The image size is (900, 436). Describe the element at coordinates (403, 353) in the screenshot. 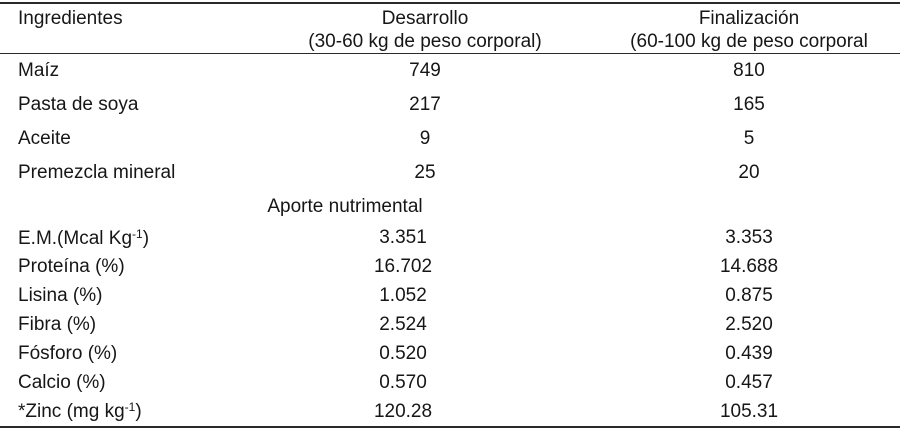

I see `desarrollo-value-cell: 0.520` at that location.